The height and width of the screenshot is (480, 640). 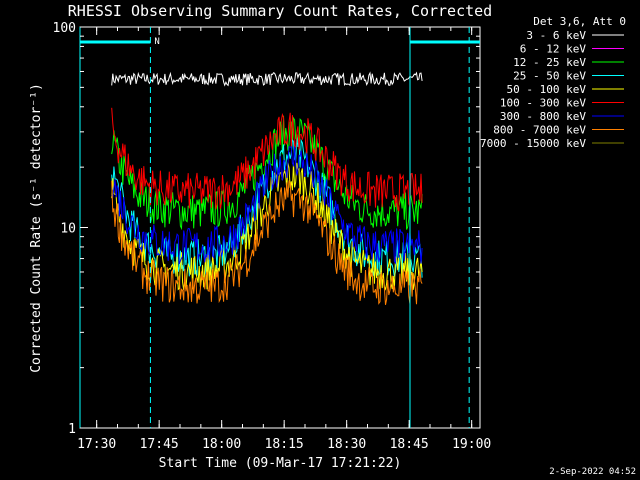 I want to click on x-tick-label: 18:30, so click(x=346, y=444).